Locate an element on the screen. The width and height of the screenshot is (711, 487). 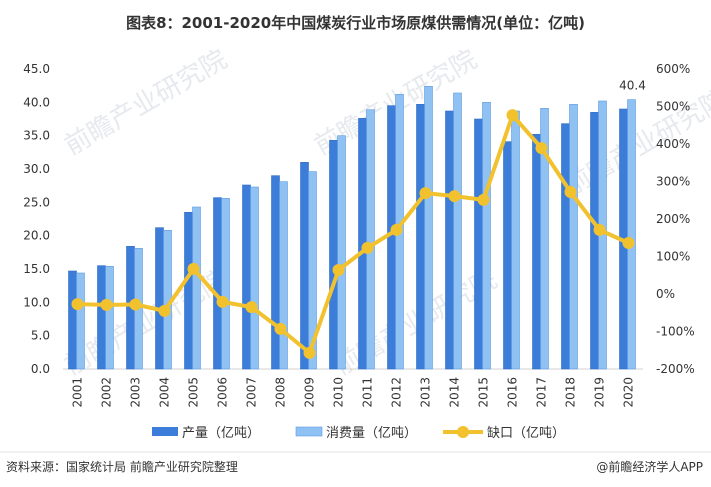
x-axis-tick: 2006 is located at coordinates (223, 392).